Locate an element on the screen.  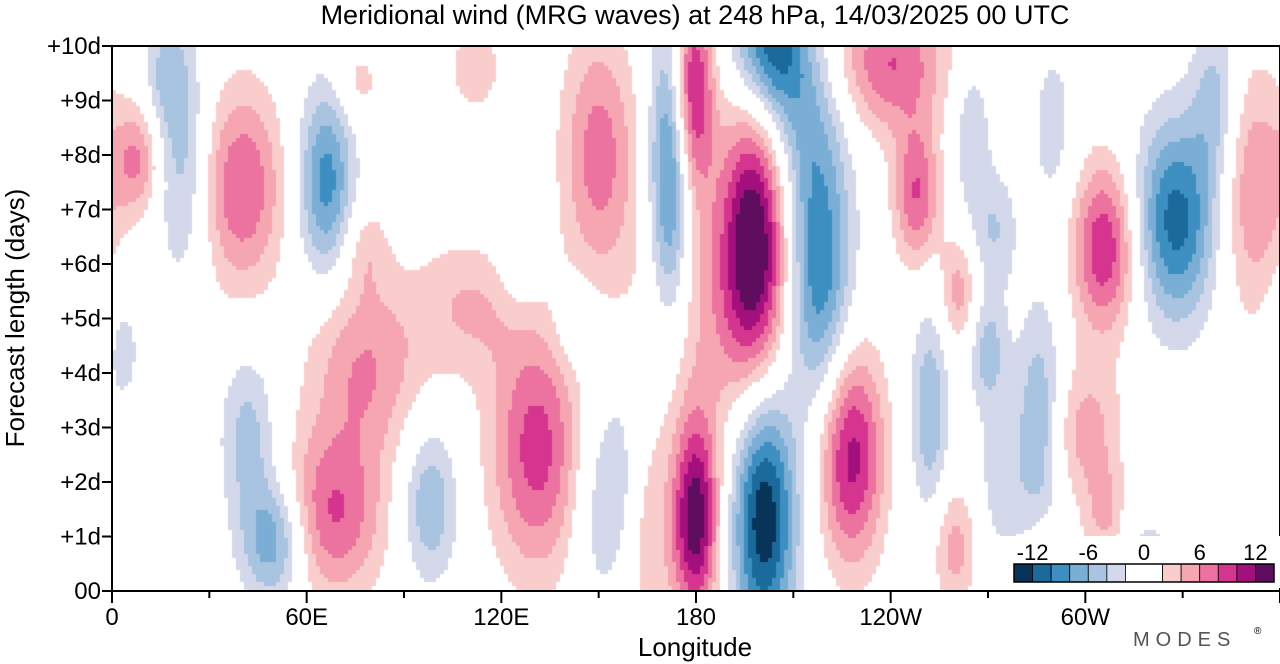
colorbar: -12 -6 0 6 12 is located at coordinates (1140, 562).